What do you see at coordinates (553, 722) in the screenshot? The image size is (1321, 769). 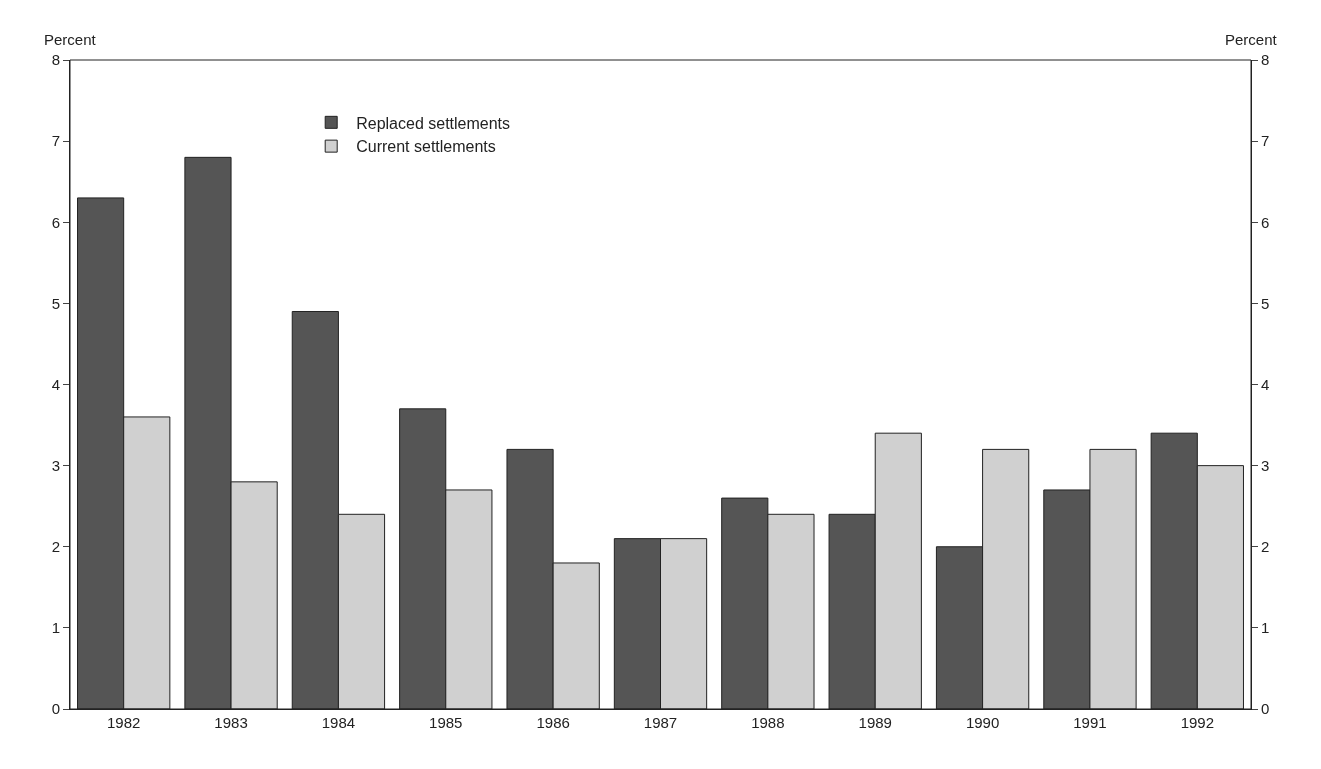 I see `x-tick-label: 1986` at bounding box center [553, 722].